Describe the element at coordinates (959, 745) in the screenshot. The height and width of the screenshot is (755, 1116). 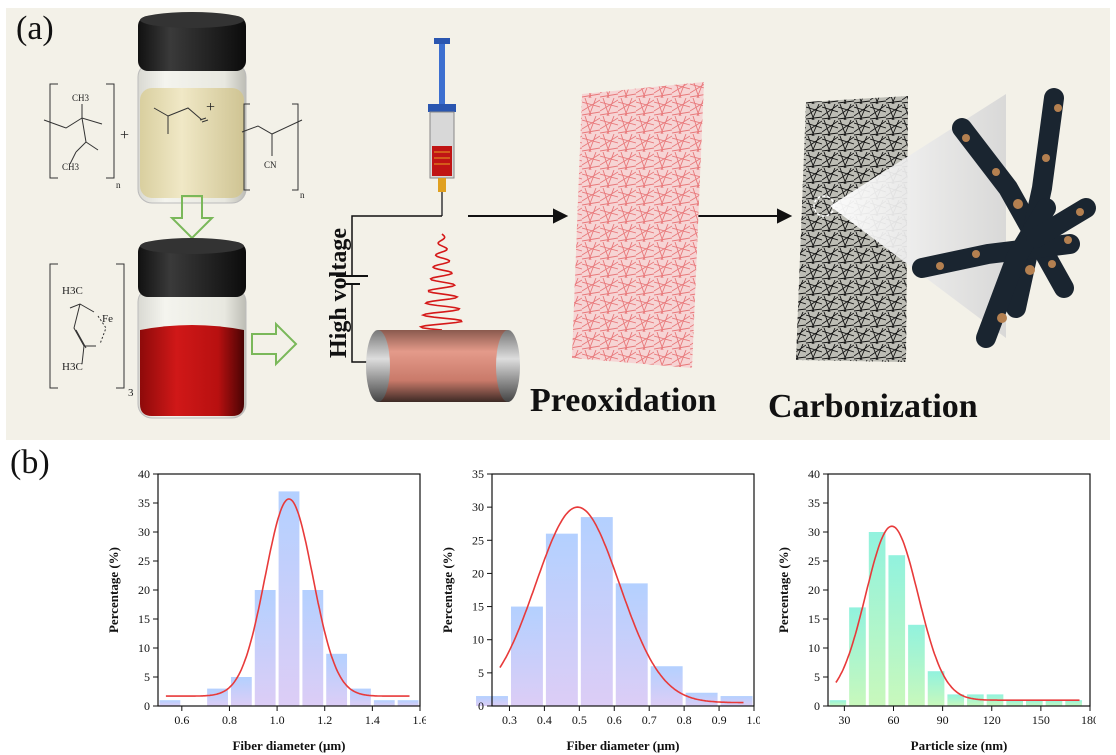
I see `x-axis-label: Particle size (nm)` at that location.